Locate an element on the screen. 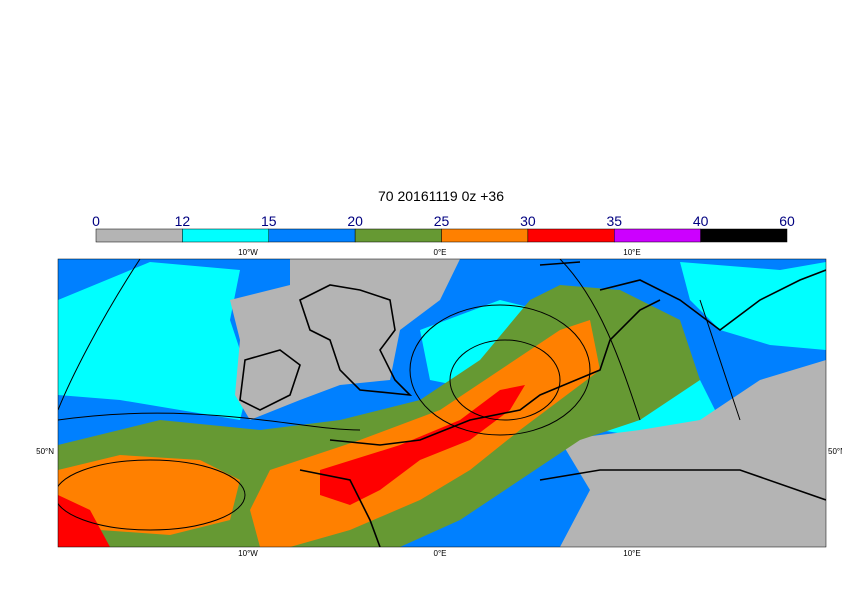 The height and width of the screenshot is (601, 842). colorbar: 0 12 15 20 25 30 35 40 60 is located at coordinates (443, 228).